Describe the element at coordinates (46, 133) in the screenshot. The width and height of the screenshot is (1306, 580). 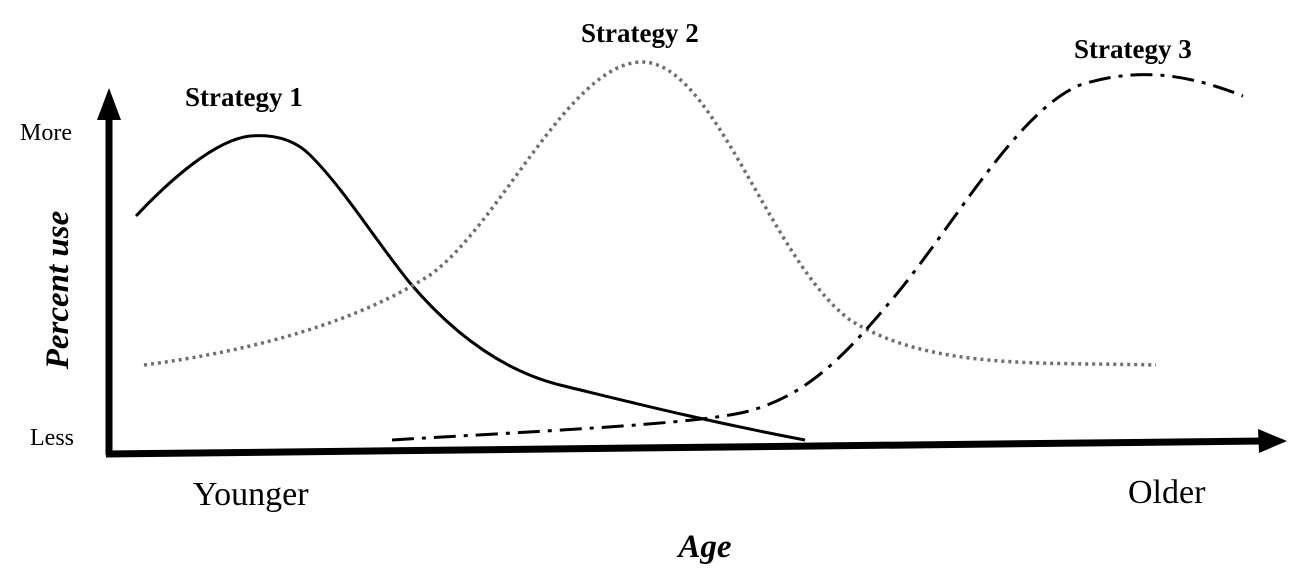
I see `y-axis-top-label: More` at that location.